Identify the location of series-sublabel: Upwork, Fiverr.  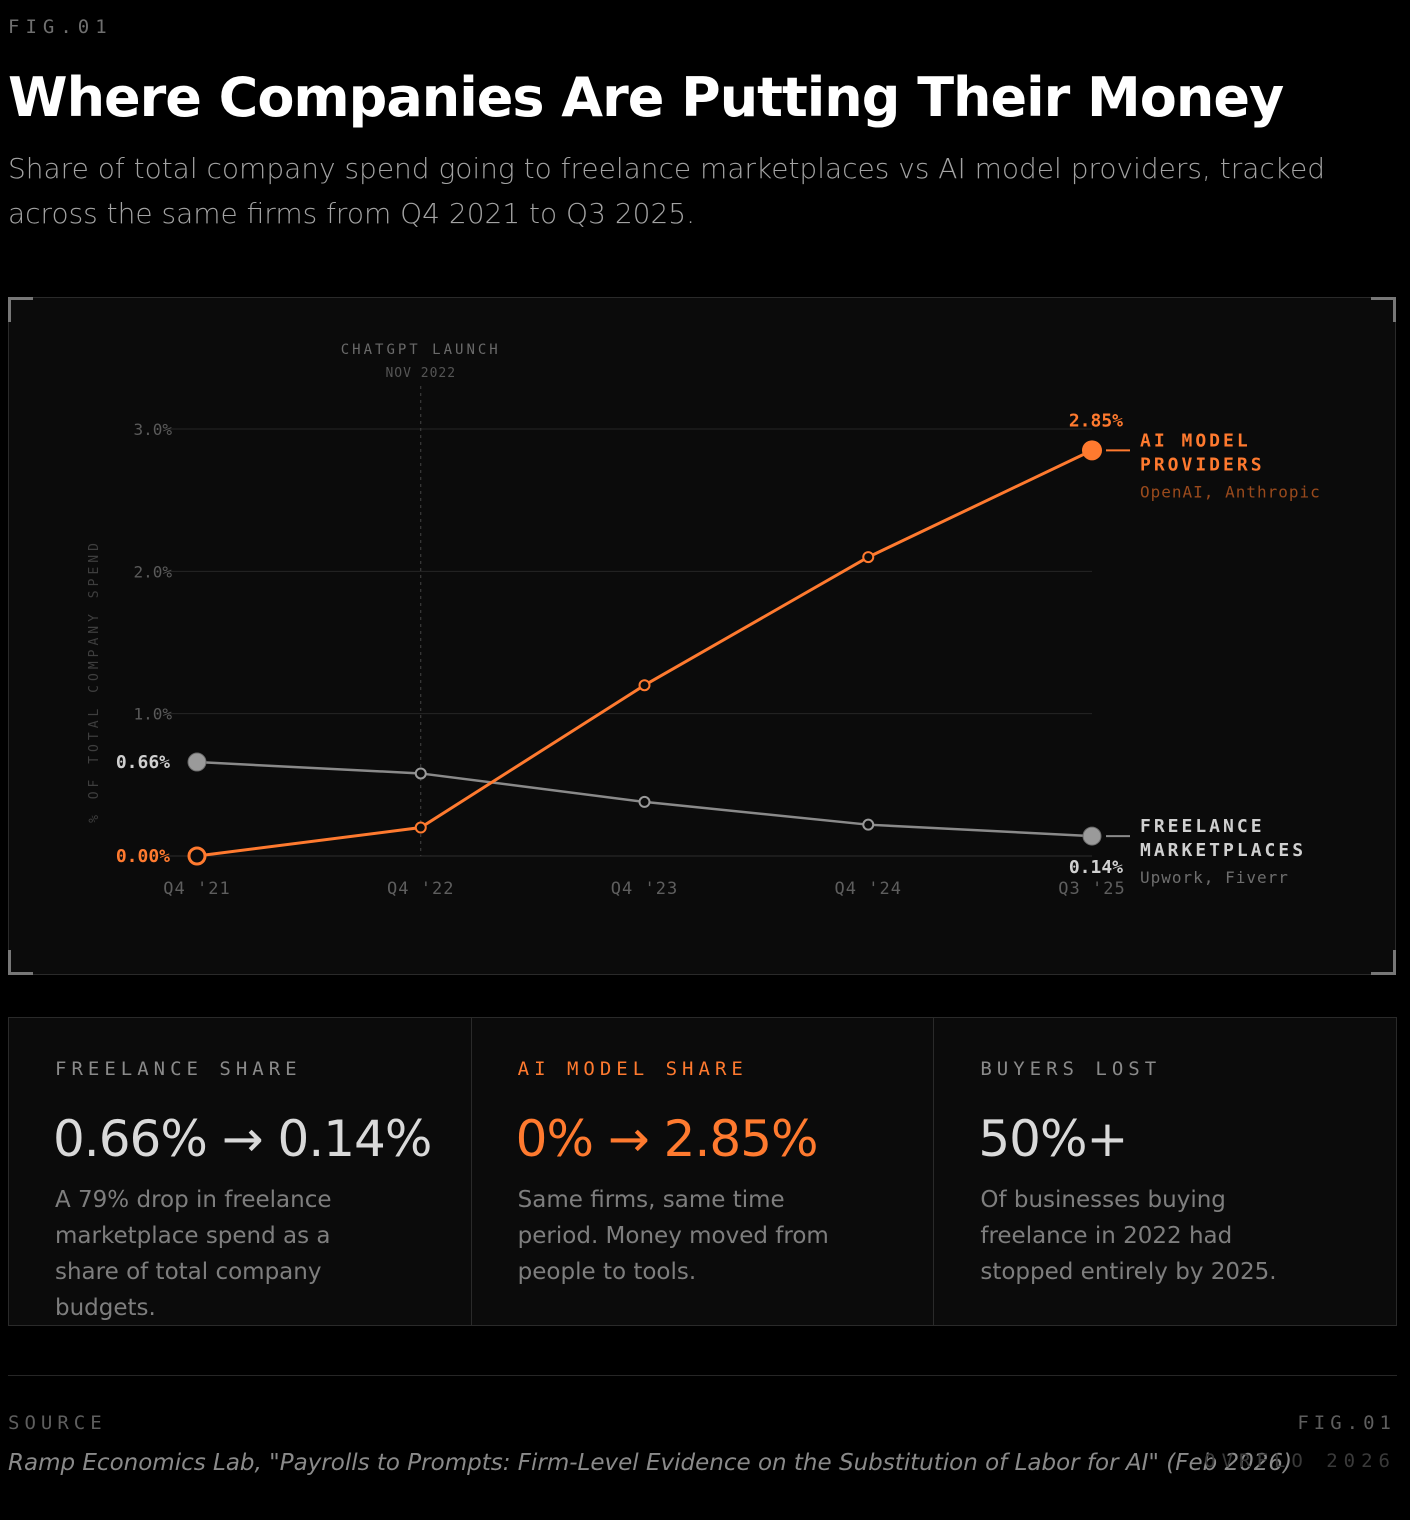
(1214, 877).